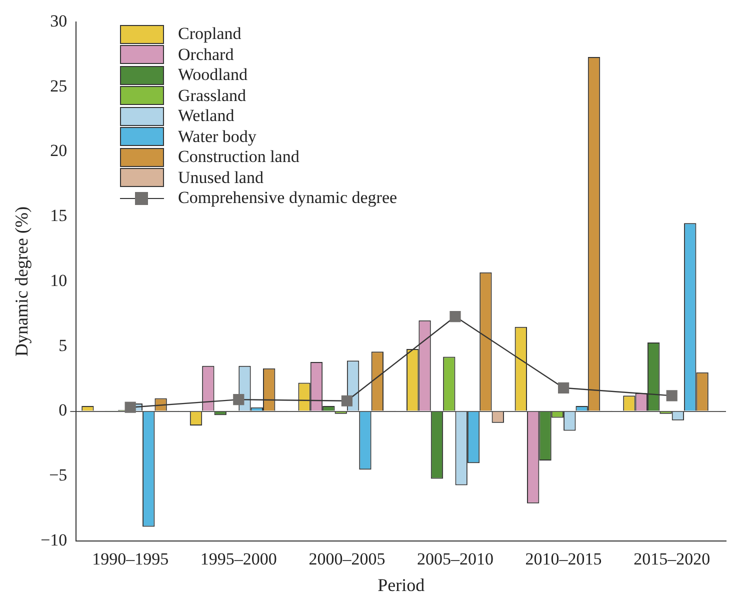 The width and height of the screenshot is (748, 607). What do you see at coordinates (221, 178) in the screenshot?
I see `legend-label: Unused land` at bounding box center [221, 178].